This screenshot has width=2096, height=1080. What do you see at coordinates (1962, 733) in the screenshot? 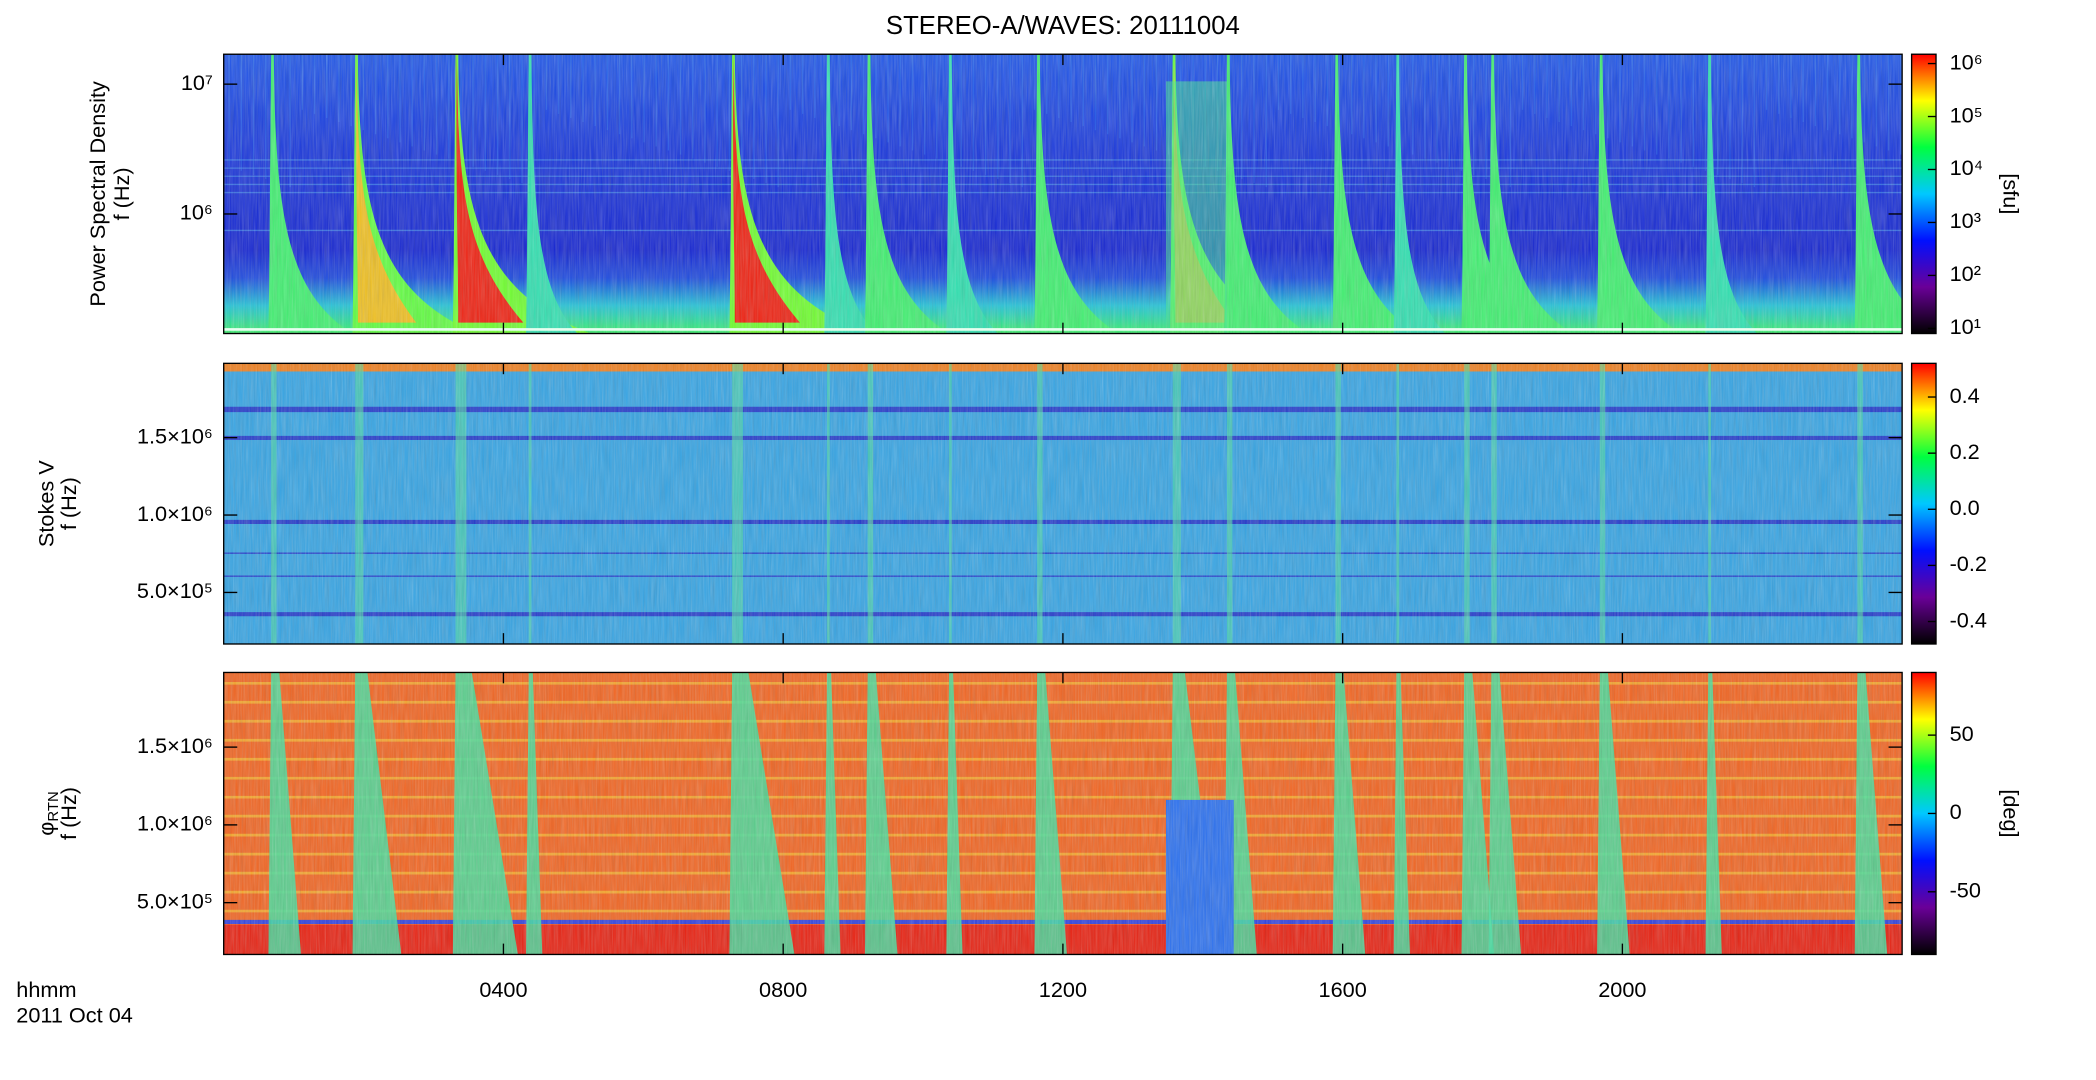
I see `colorbar-tick-label: 50` at bounding box center [1962, 733].